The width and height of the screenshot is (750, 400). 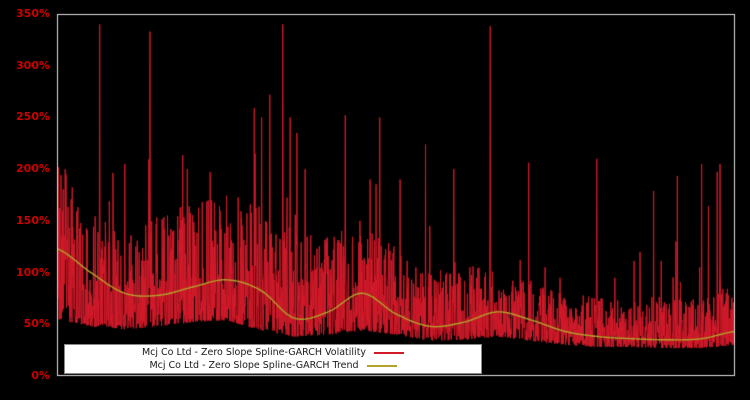 What do you see at coordinates (33, 169) in the screenshot?
I see `y-tick-label: 200%` at bounding box center [33, 169].